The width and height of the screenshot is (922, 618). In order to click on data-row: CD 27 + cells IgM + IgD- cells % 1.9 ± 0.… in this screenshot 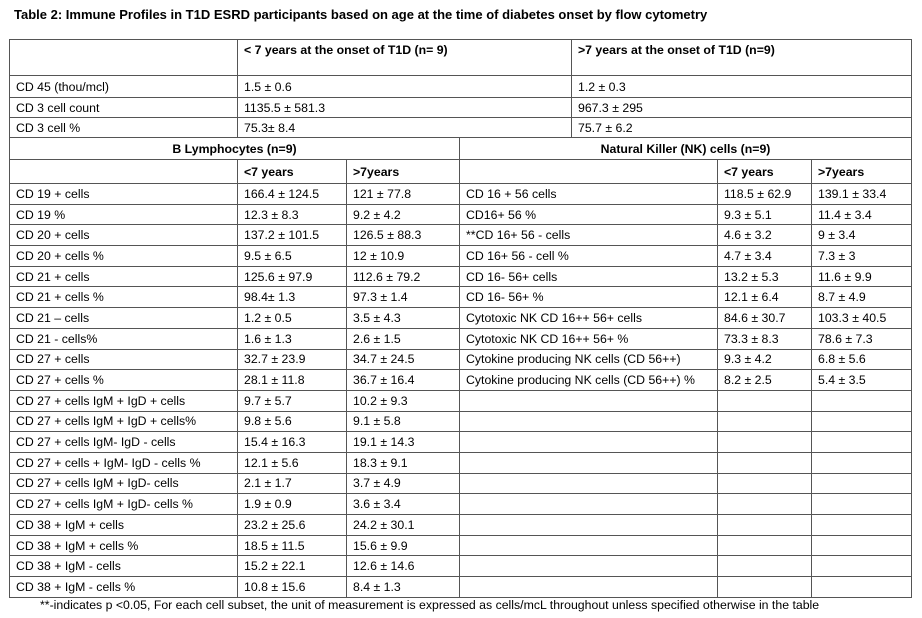, I will do `click(460, 504)`.